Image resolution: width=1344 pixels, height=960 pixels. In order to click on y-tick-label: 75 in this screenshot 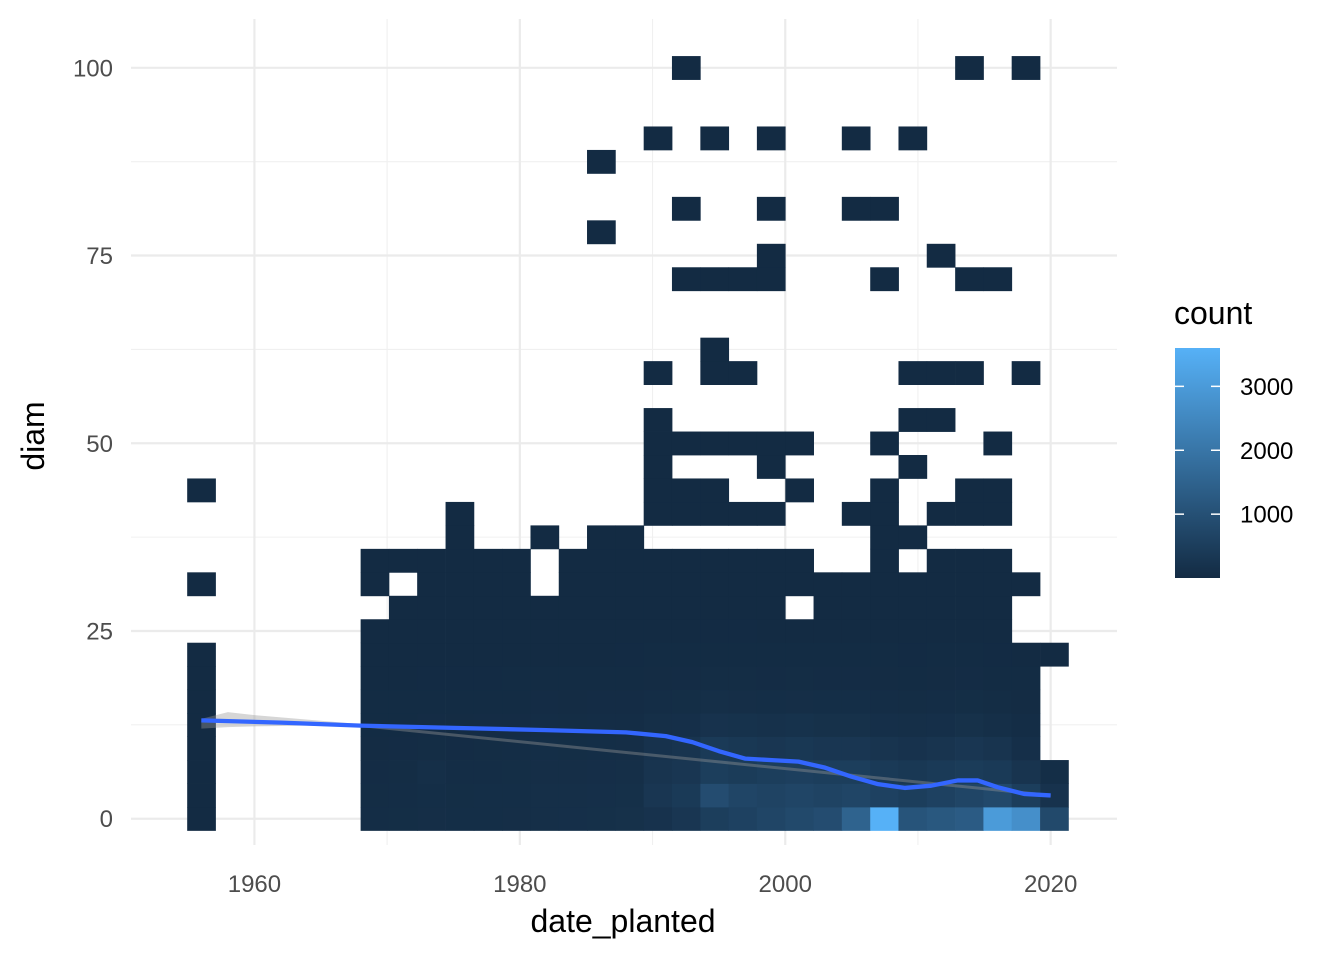, I will do `click(99, 256)`.